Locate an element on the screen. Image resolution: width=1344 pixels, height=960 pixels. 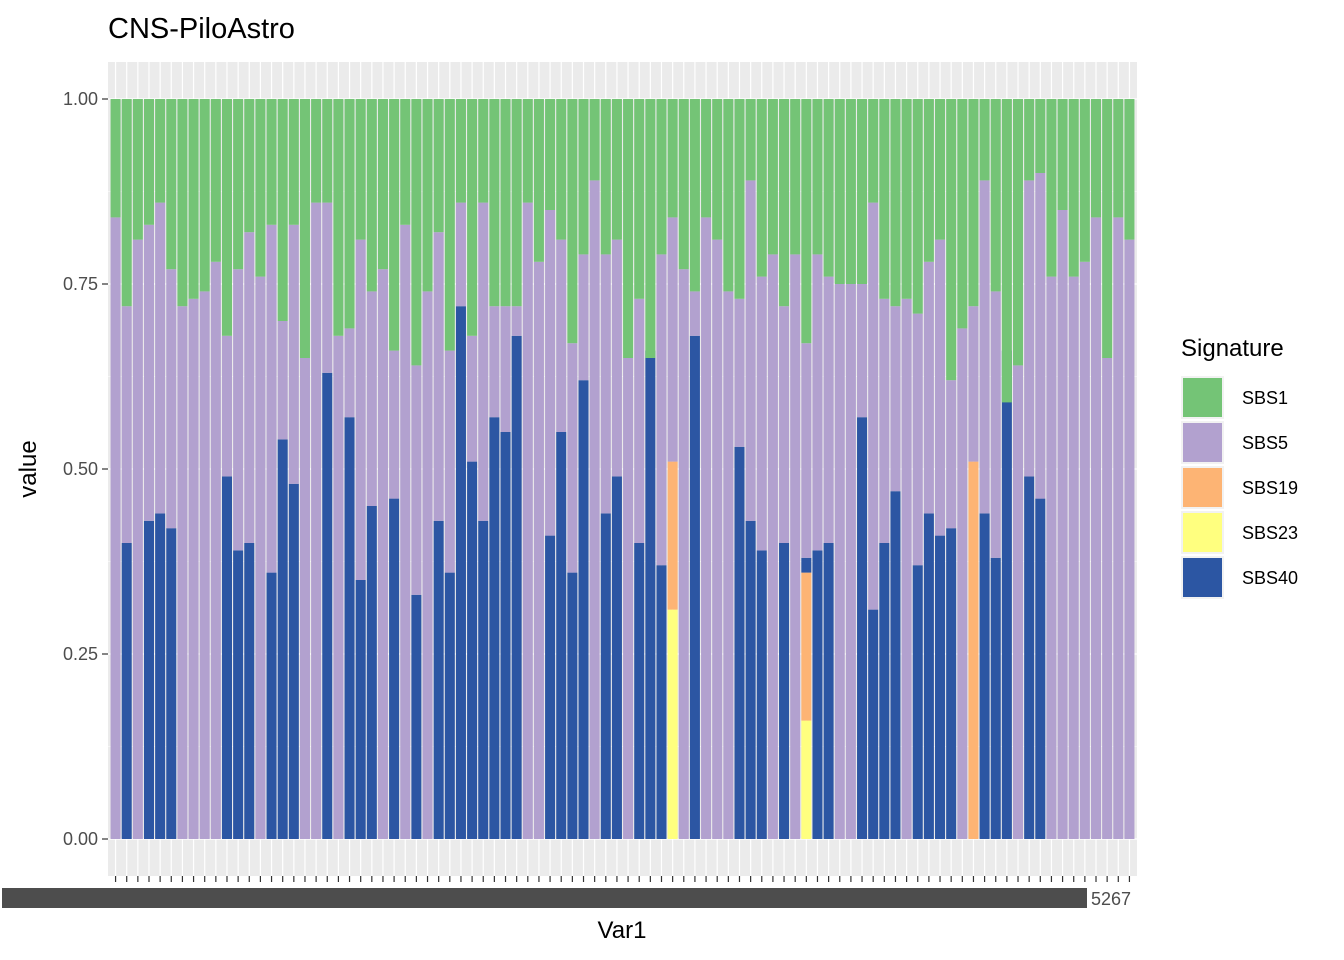
y-tick-label: 1.00 is located at coordinates (80, 99).